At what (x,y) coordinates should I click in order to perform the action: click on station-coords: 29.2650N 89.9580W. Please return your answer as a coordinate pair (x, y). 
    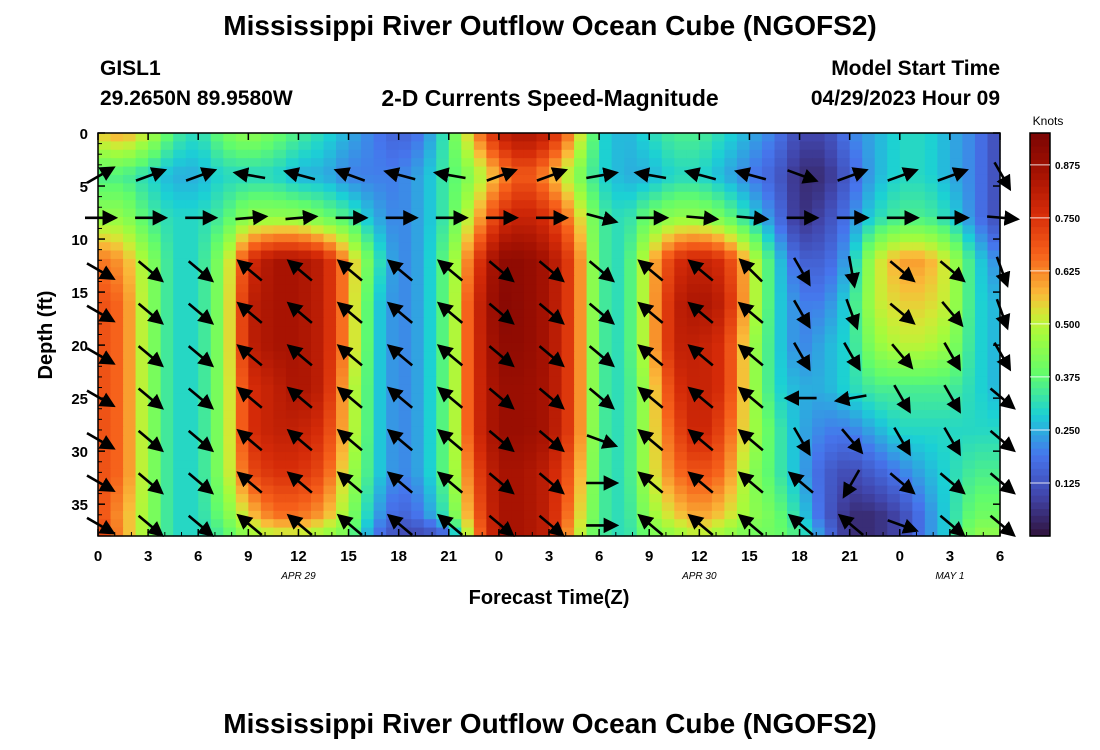
    Looking at the image, I should click on (196, 98).